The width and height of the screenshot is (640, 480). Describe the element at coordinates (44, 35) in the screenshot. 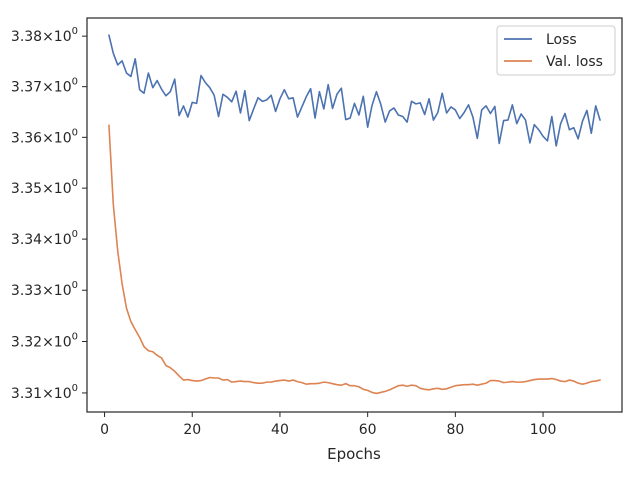

I see `y-tick-label: 3.38×100` at that location.